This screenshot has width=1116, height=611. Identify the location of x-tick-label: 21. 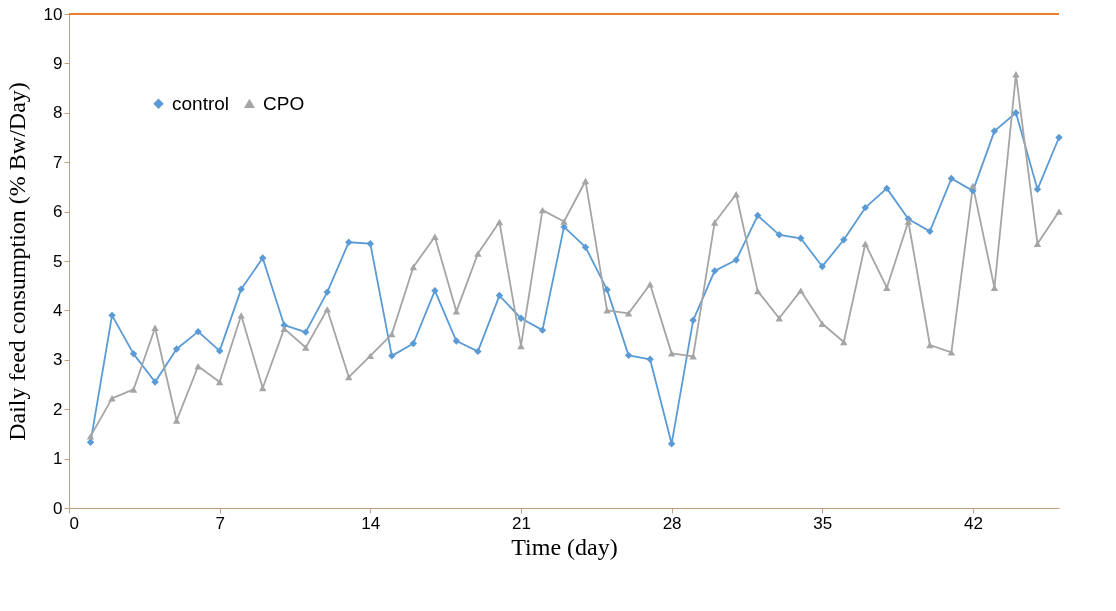
(521, 523).